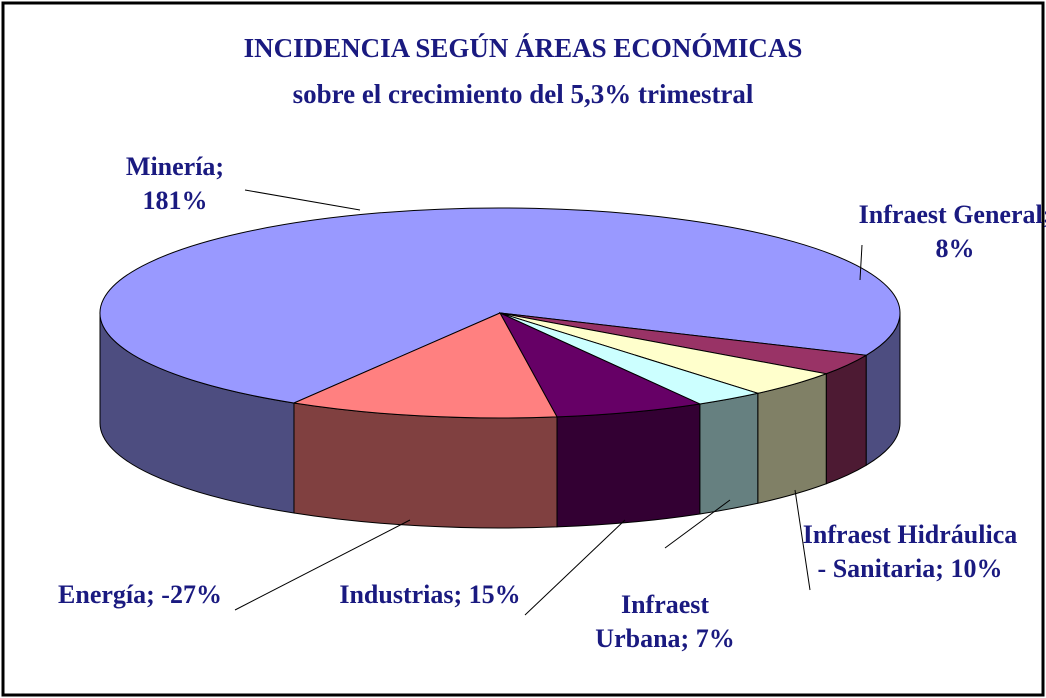 This screenshot has width=1046, height=698. What do you see at coordinates (106, 594) in the screenshot?
I see `label-text: Energía;` at bounding box center [106, 594].